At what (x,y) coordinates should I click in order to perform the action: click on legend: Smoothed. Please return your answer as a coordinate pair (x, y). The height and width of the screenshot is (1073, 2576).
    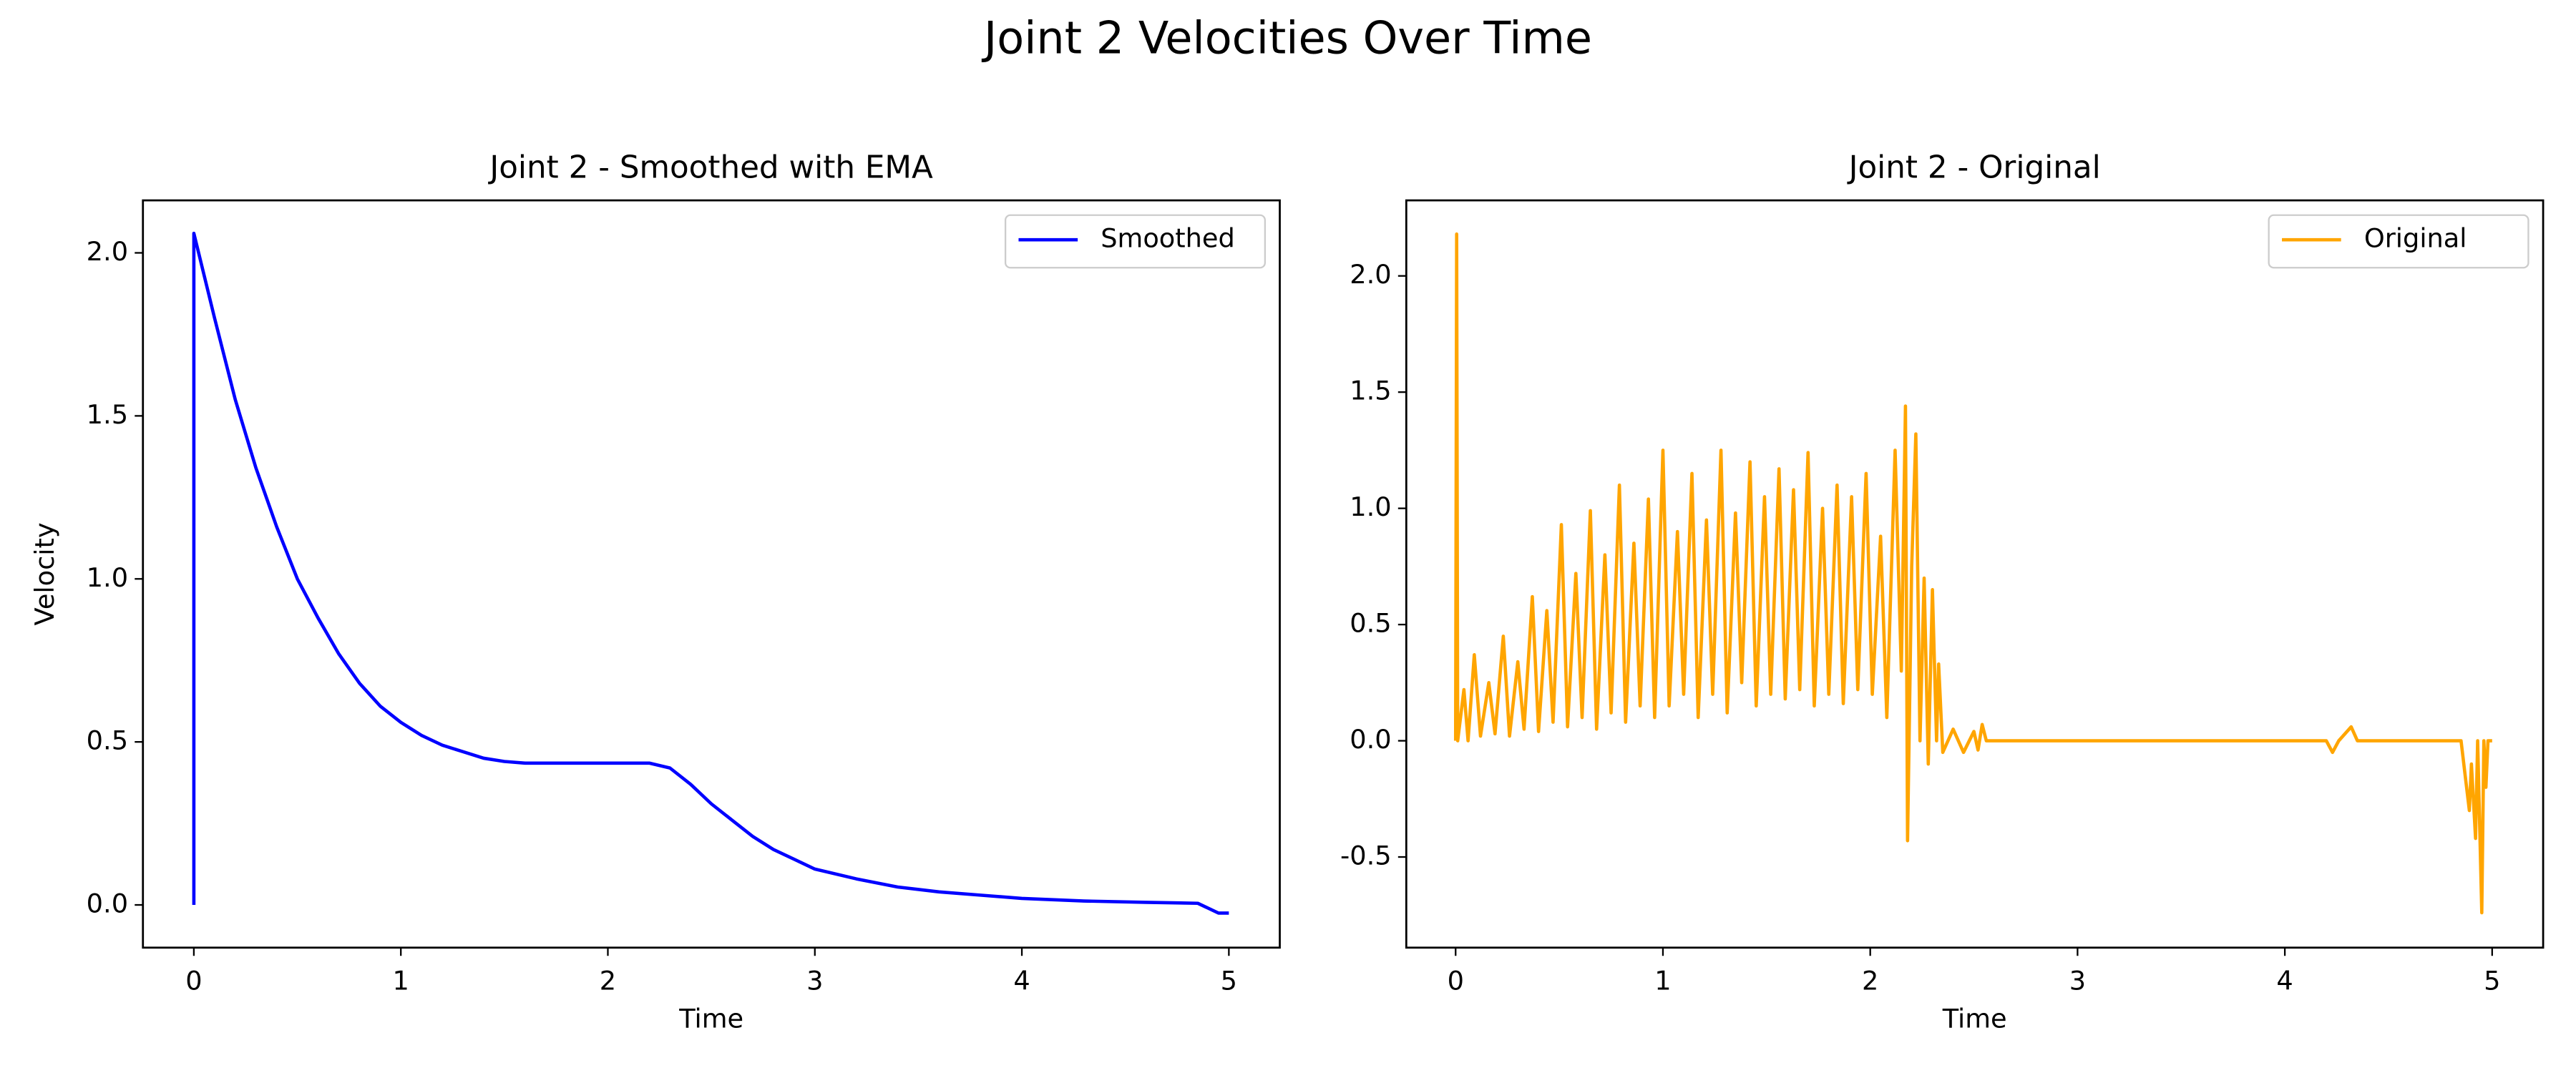
    Looking at the image, I should click on (1135, 241).